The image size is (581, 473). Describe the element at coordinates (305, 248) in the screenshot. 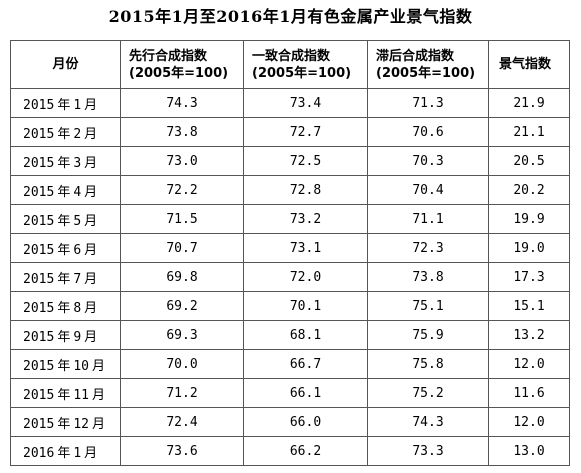

I see `coincident-index-cell: 73.1` at that location.